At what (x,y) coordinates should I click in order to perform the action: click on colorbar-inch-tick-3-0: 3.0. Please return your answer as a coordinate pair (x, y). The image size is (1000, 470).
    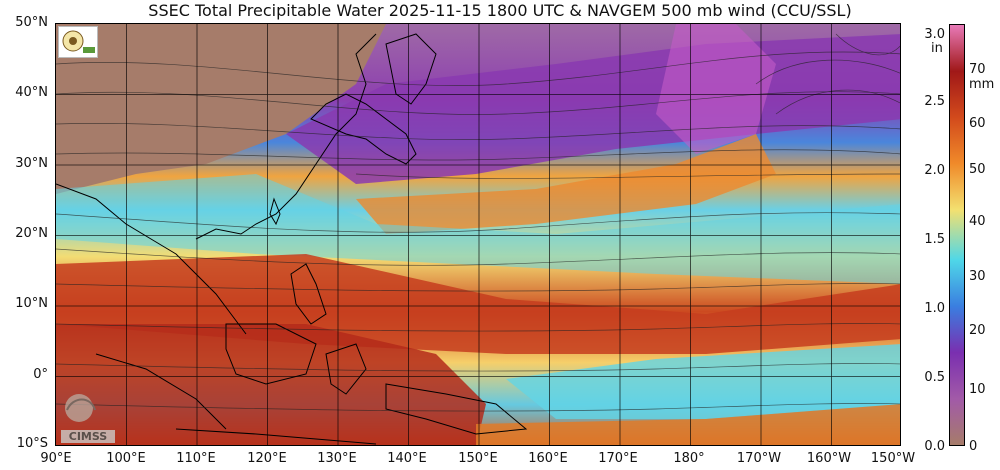
    Looking at the image, I should click on (934, 34).